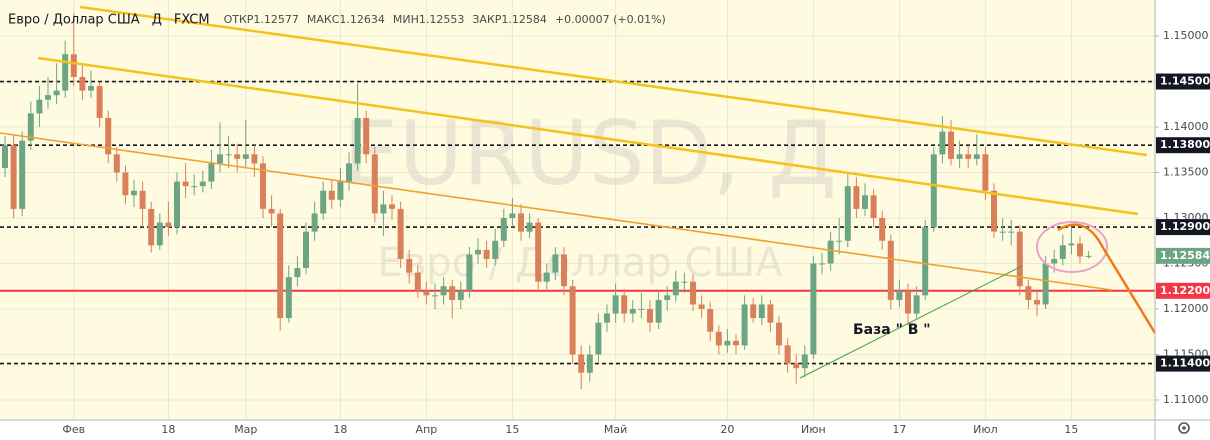 This screenshot has width=1210, height=440. I want to click on forecast-arrow, so click(1107, 278).